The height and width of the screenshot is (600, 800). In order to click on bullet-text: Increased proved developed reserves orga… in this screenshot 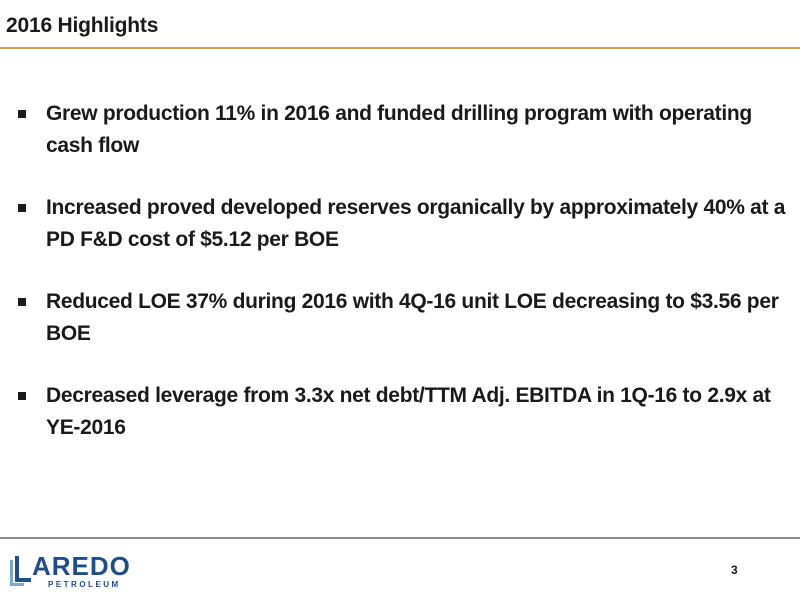, I will do `click(416, 223)`.